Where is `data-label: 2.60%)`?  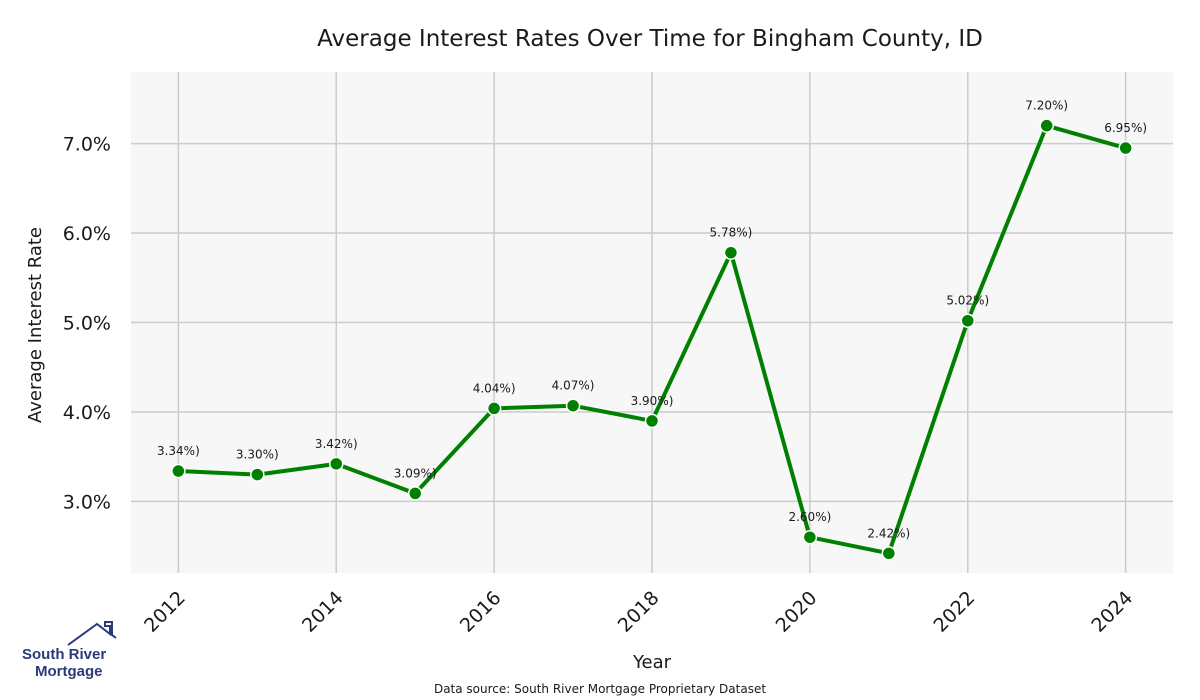
data-label: 2.60%) is located at coordinates (809, 517).